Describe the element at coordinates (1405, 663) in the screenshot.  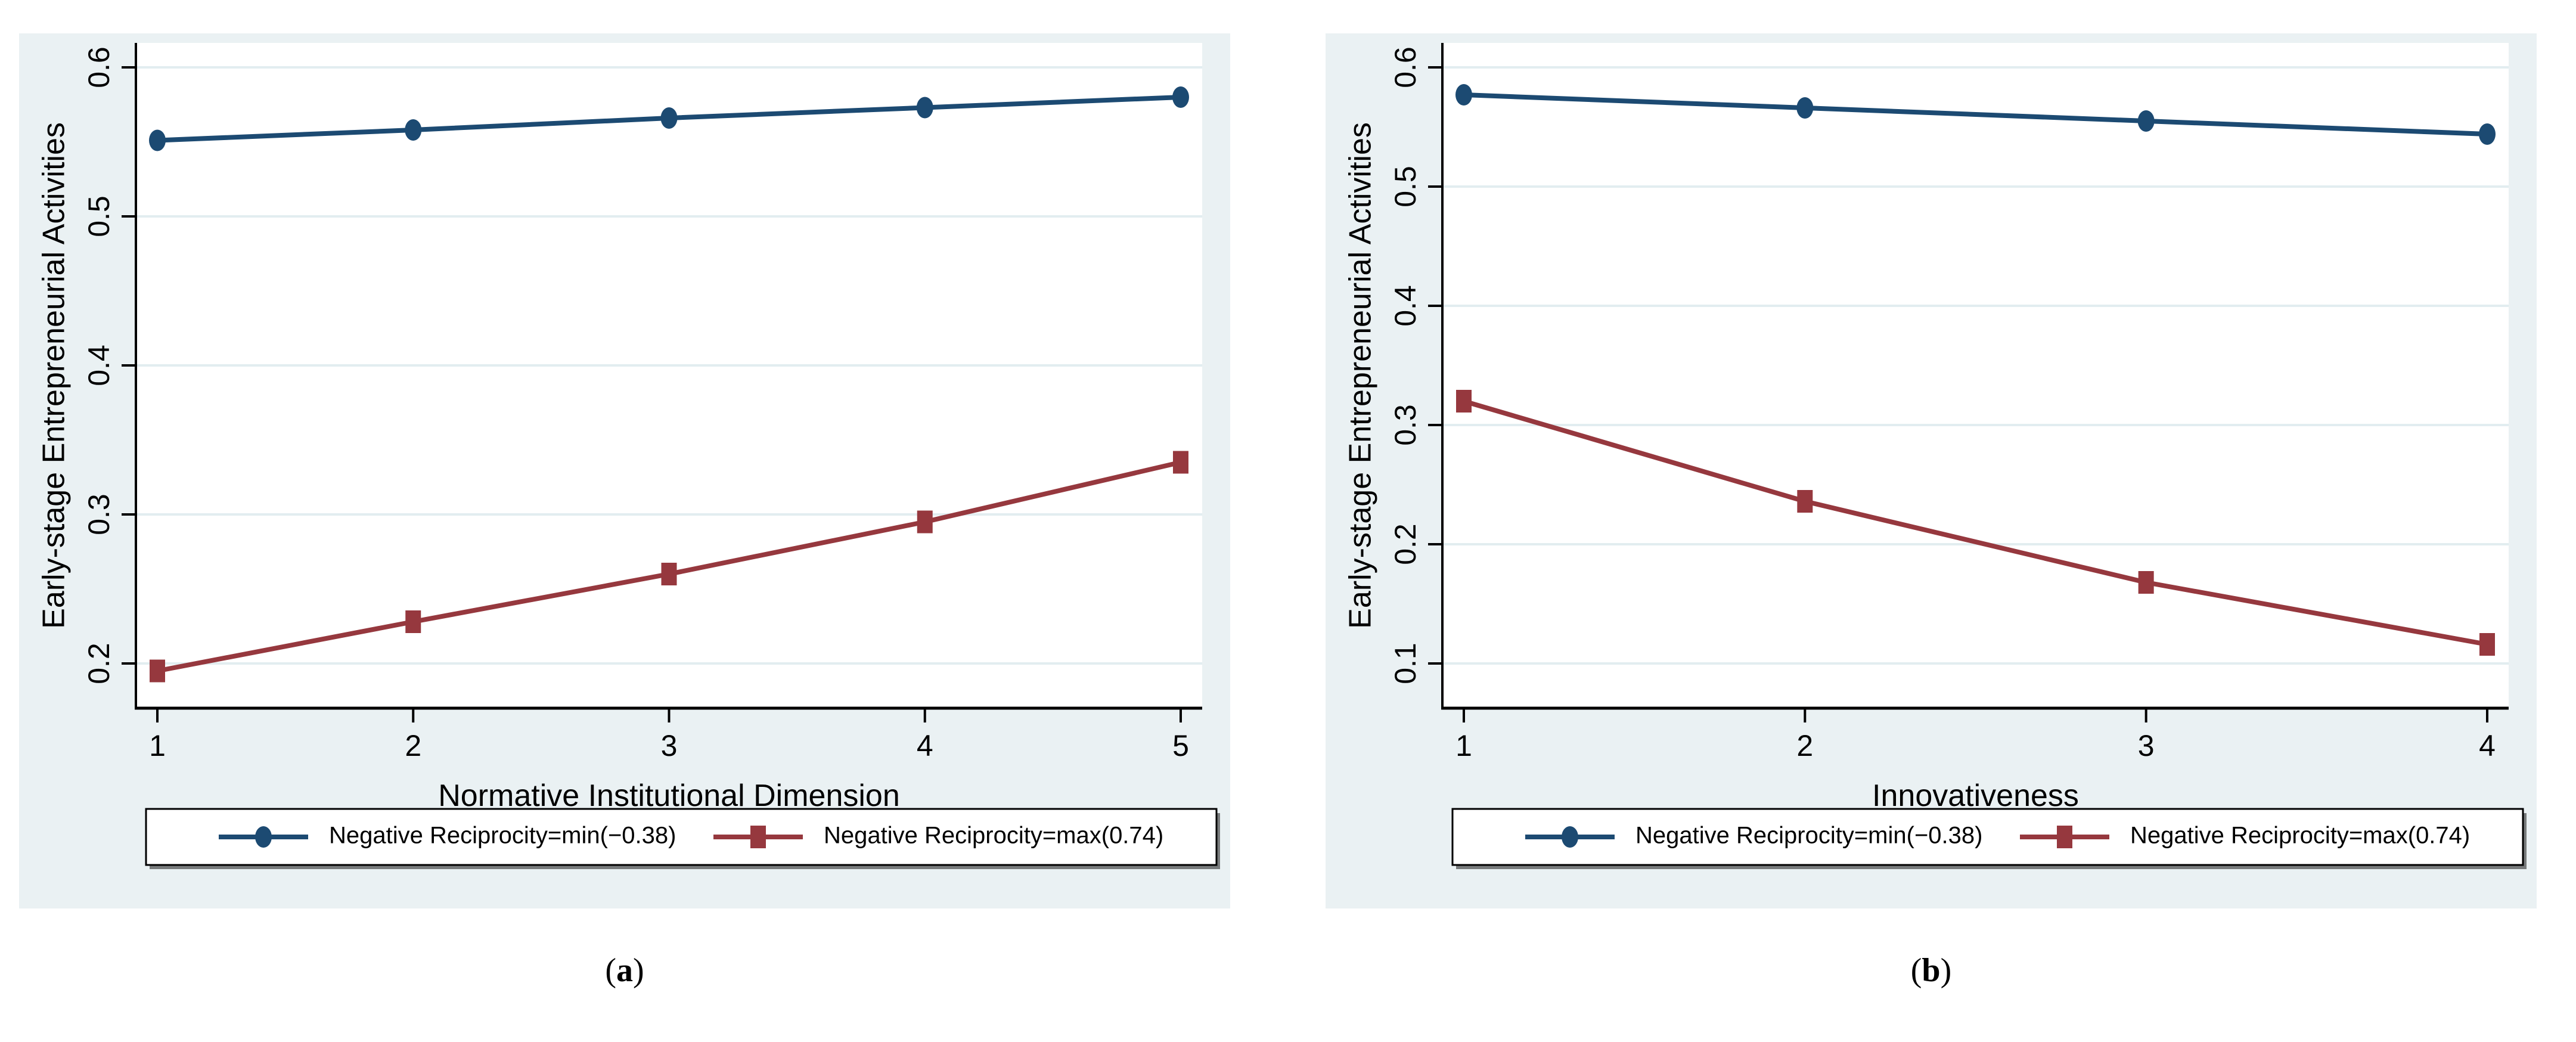
I see `y-tick-label: 0.1` at that location.